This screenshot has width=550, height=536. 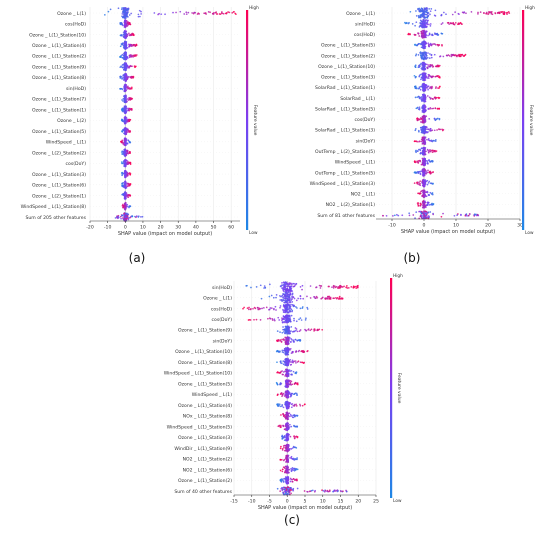 I want to click on panel-a-feature-label: Ozone _ L(2)_Station(2), so click(x=59, y=153).